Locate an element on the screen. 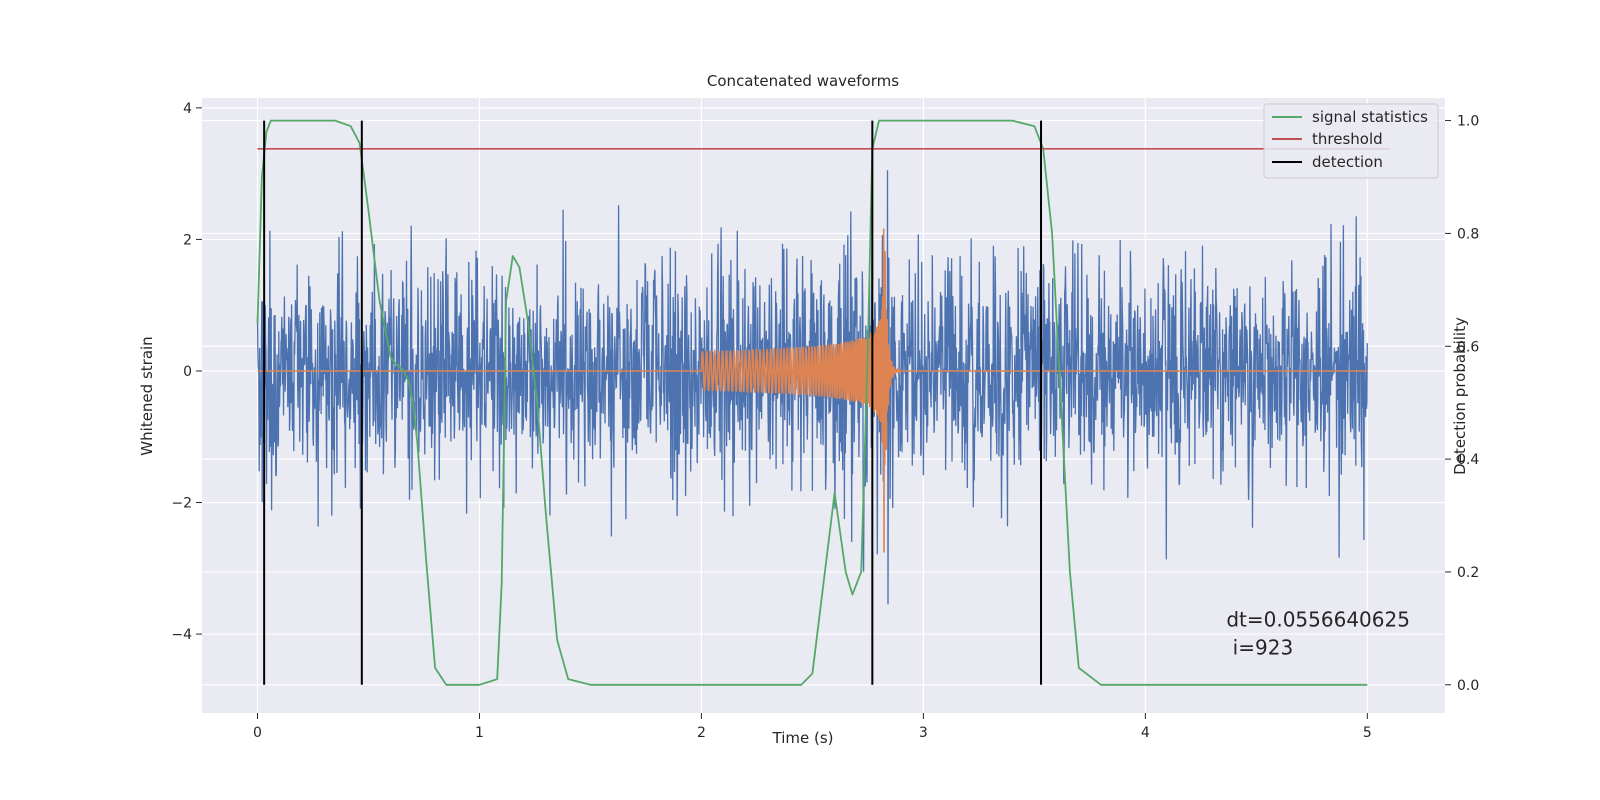 This screenshot has width=1600, height=800. chart-title: Concatenated waveforms is located at coordinates (803, 81).